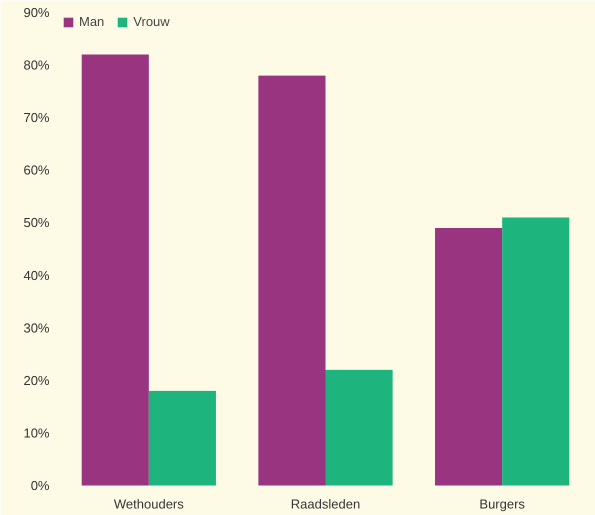  Describe the element at coordinates (36, 275) in the screenshot. I see `y-tick-label: 40%` at that location.